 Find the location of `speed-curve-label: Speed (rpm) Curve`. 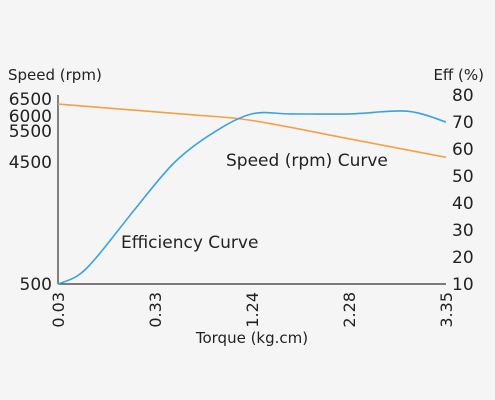

speed-curve-label: Speed (rpm) Curve is located at coordinates (307, 161).